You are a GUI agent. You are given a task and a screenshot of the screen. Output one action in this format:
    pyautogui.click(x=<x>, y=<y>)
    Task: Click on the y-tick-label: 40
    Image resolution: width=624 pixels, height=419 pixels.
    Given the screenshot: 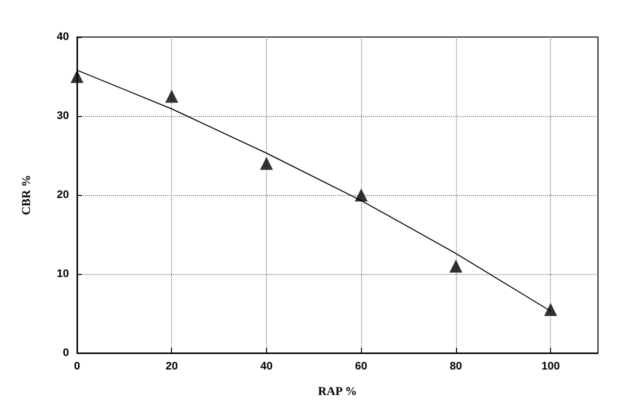 What is the action you would take?
    pyautogui.click(x=62, y=37)
    